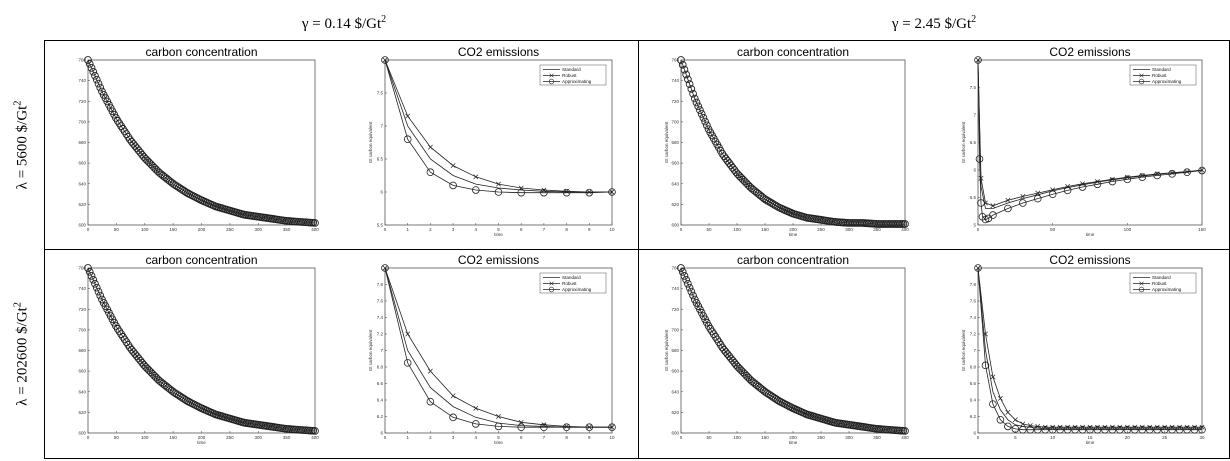  Describe the element at coordinates (476, 229) in the screenshot. I see `x-tick-label: 4` at that location.